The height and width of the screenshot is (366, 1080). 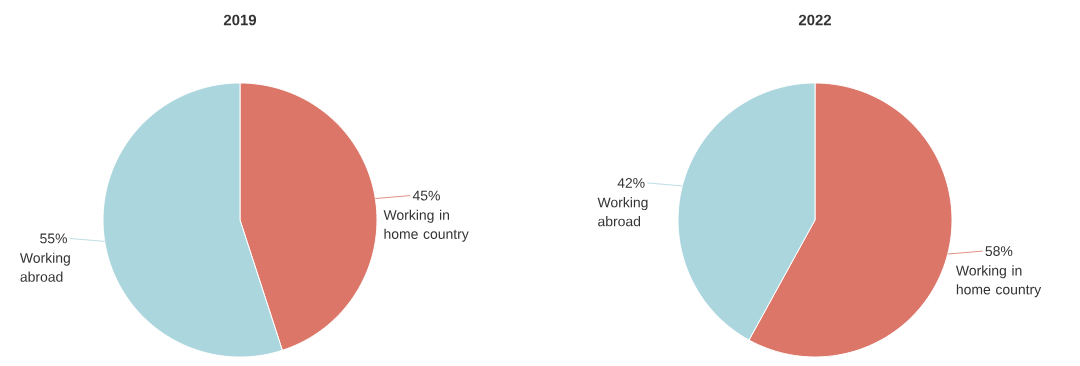 I want to click on data-label: 55%, so click(x=53, y=238).